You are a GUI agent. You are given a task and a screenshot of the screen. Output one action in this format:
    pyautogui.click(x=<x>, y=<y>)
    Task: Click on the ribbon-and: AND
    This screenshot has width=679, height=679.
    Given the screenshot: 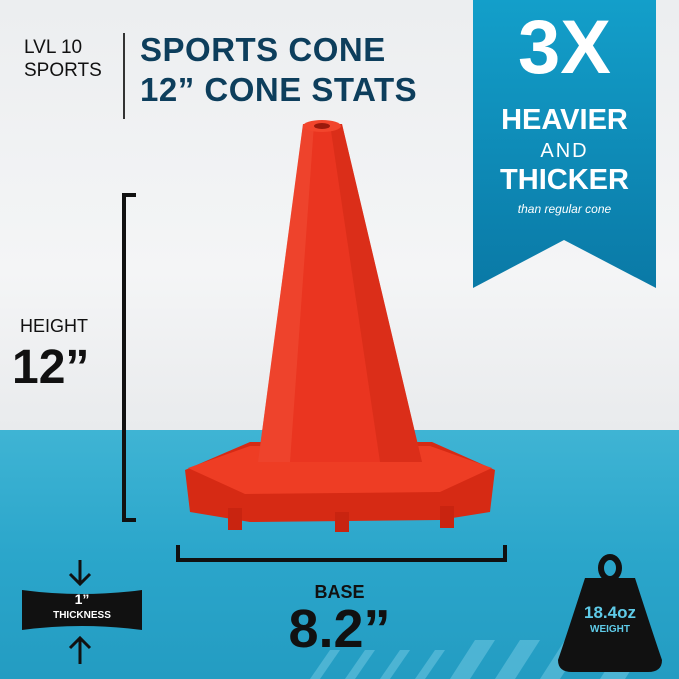 What is the action you would take?
    pyautogui.click(x=564, y=151)
    